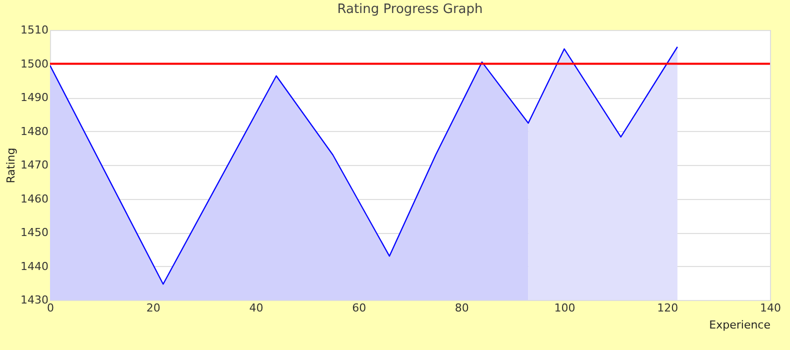 The image size is (790, 350). I want to click on y-tick-label: 1440, so click(34, 266).